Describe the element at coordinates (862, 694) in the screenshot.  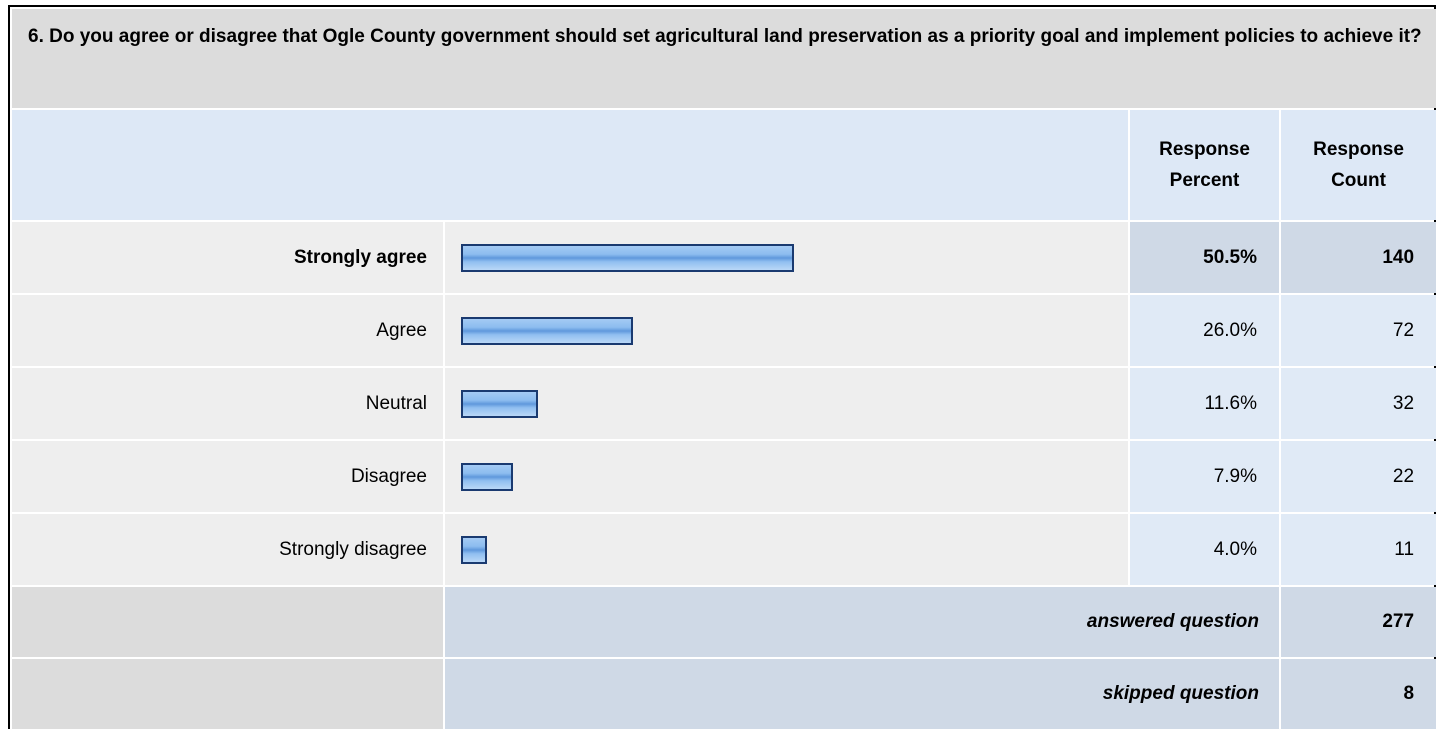
I see `skipped-question-label: skipped question` at that location.